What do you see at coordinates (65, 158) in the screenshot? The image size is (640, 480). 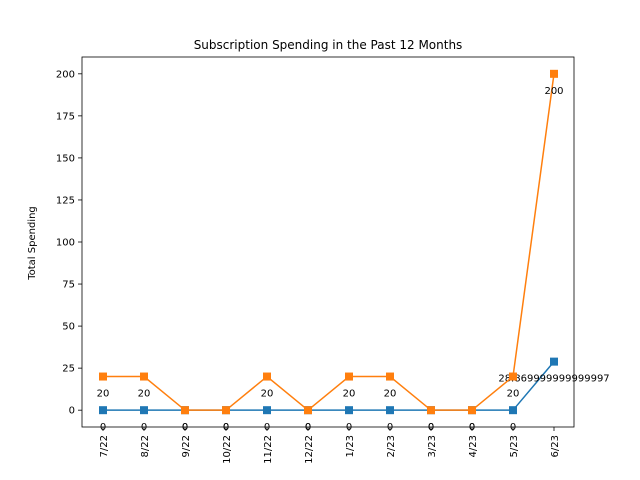 I see `y-tick-label: 150` at bounding box center [65, 158].